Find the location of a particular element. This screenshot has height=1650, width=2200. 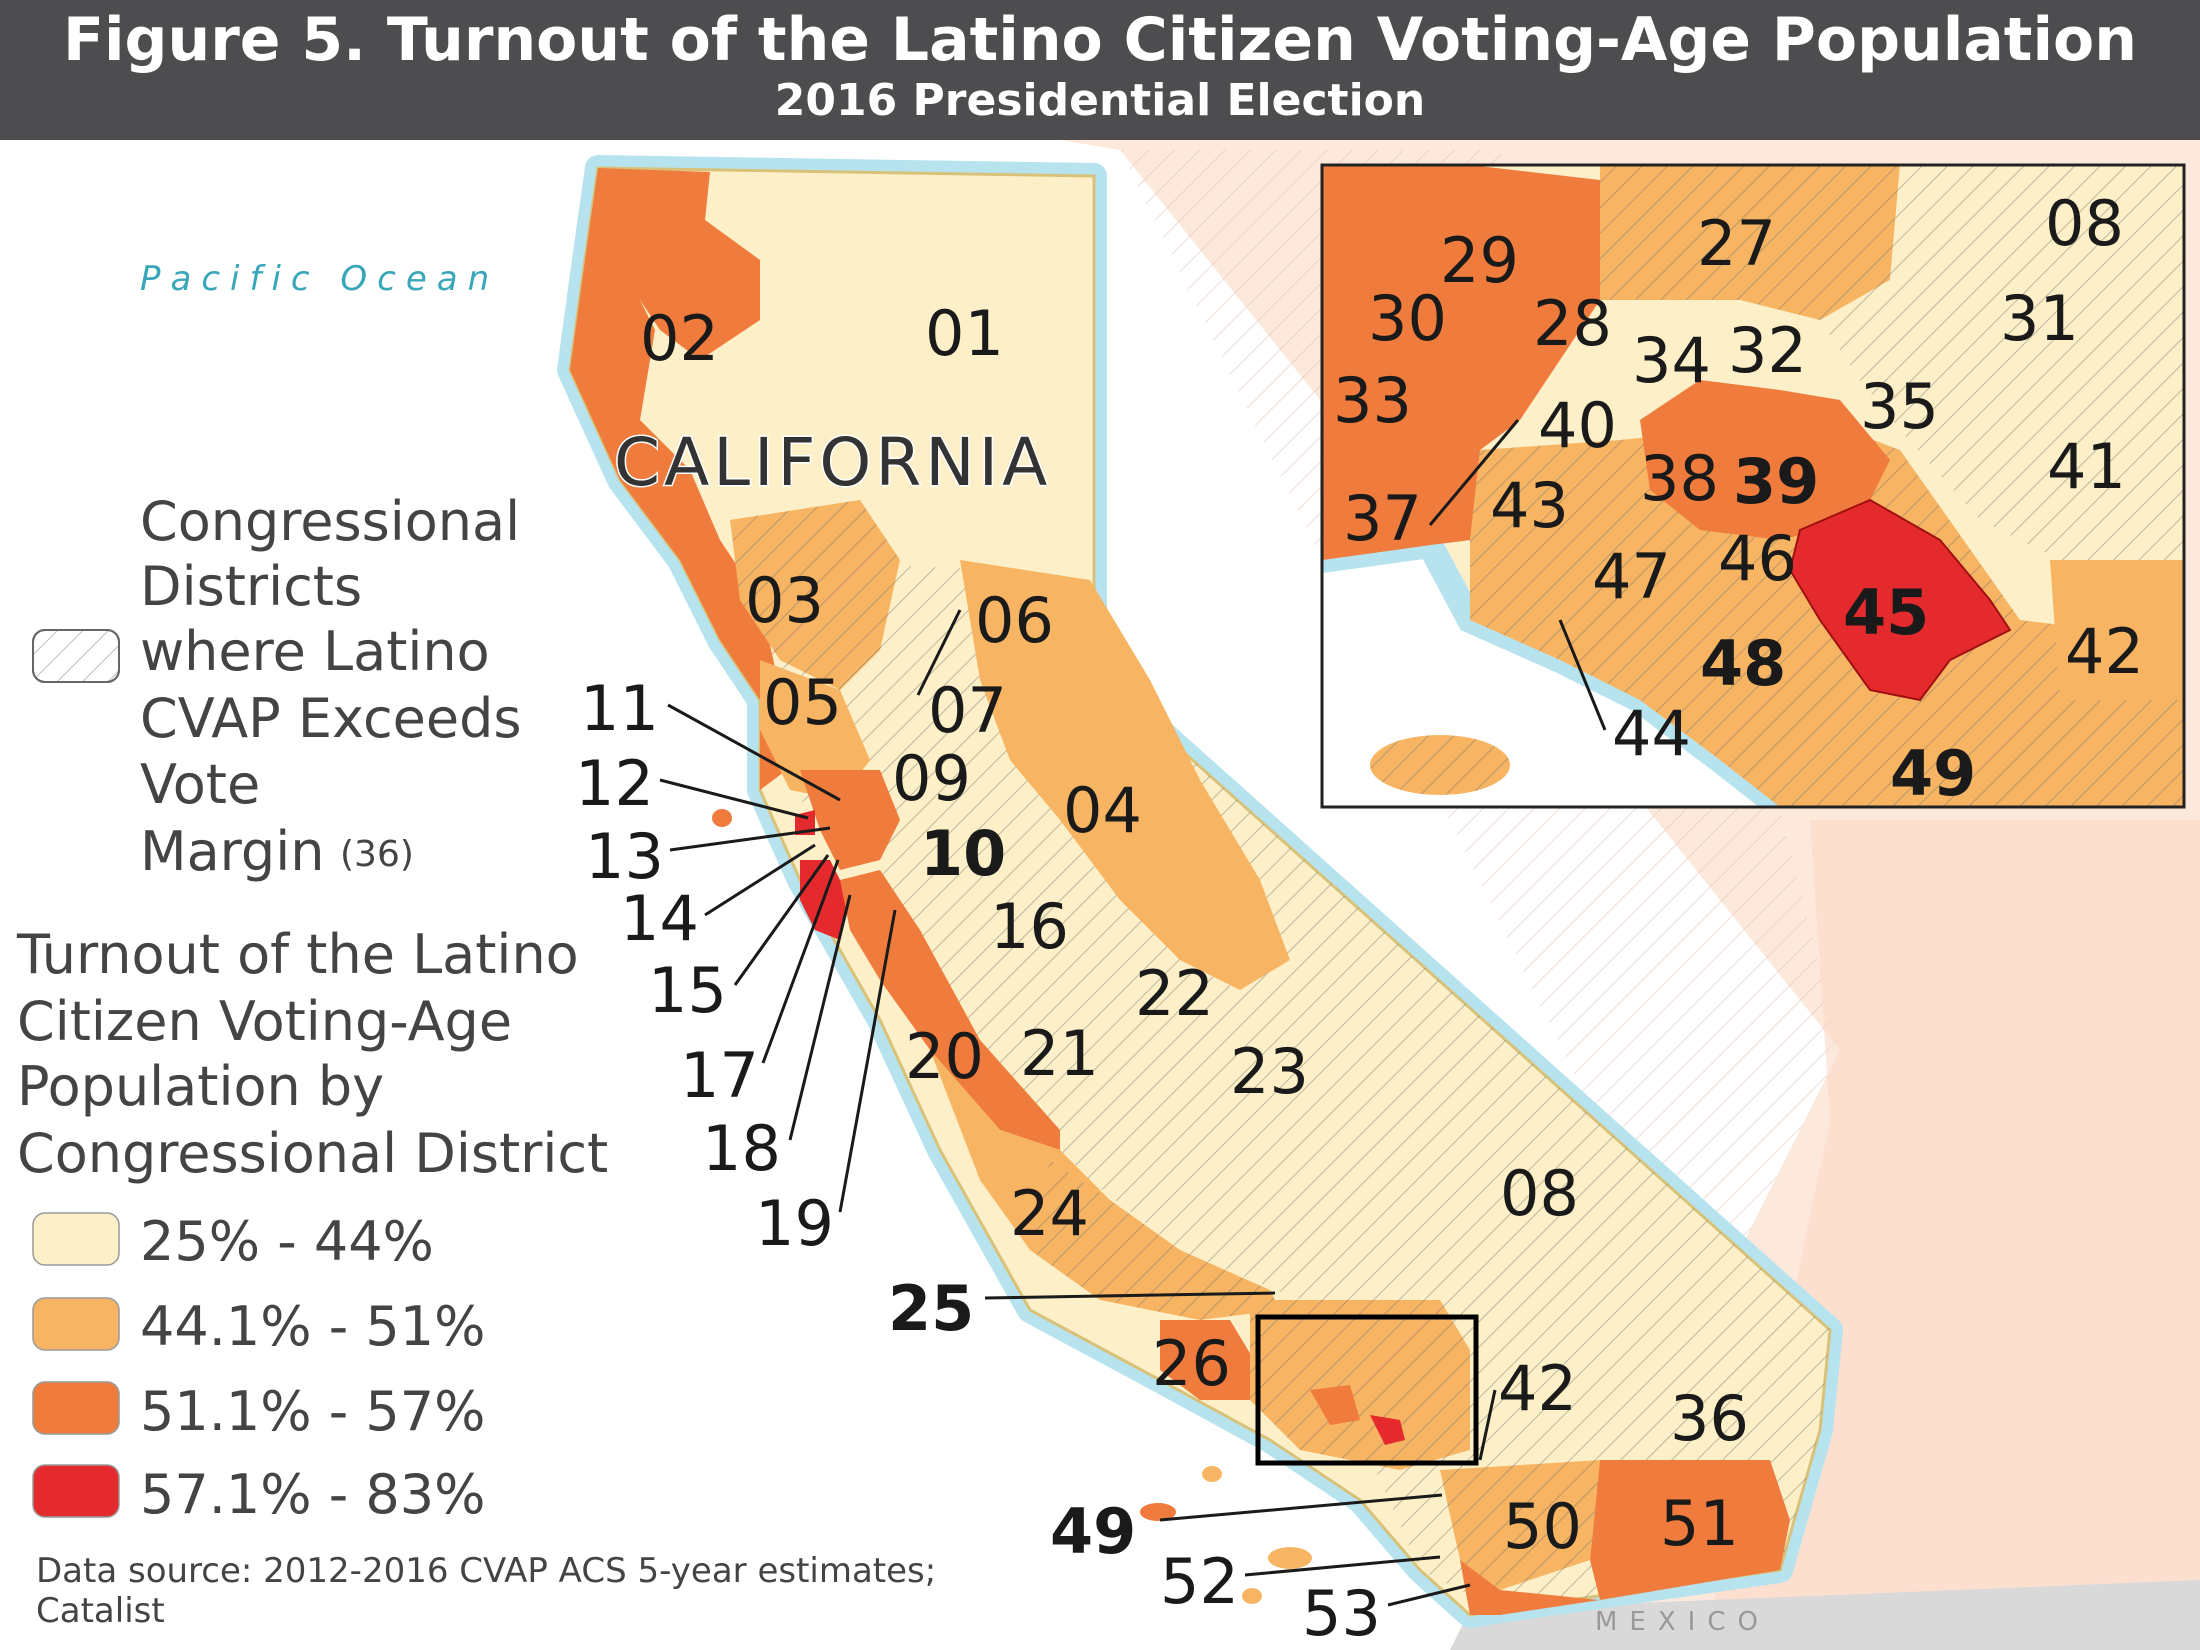

label-36: 36 is located at coordinates (1709, 1418).